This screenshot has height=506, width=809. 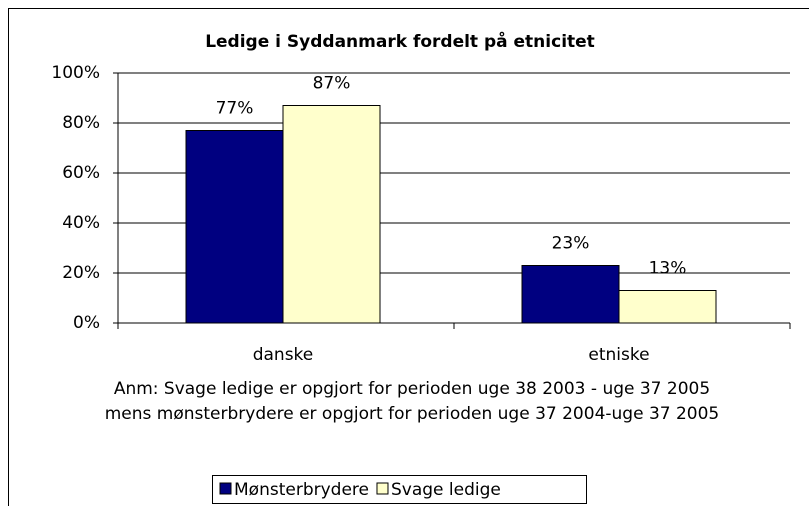 I want to click on x-tick-label: etniske, so click(x=618, y=355).